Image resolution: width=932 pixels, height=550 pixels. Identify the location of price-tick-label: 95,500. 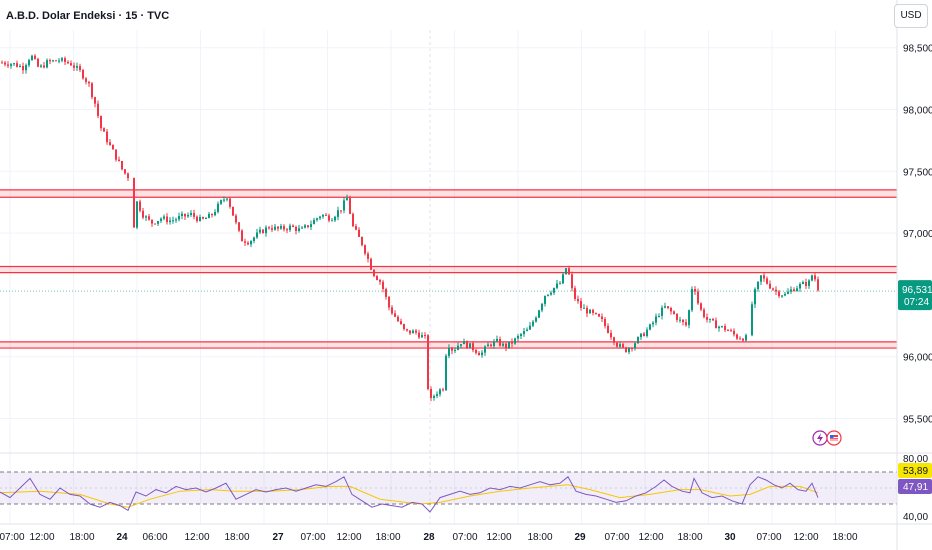
(917, 420).